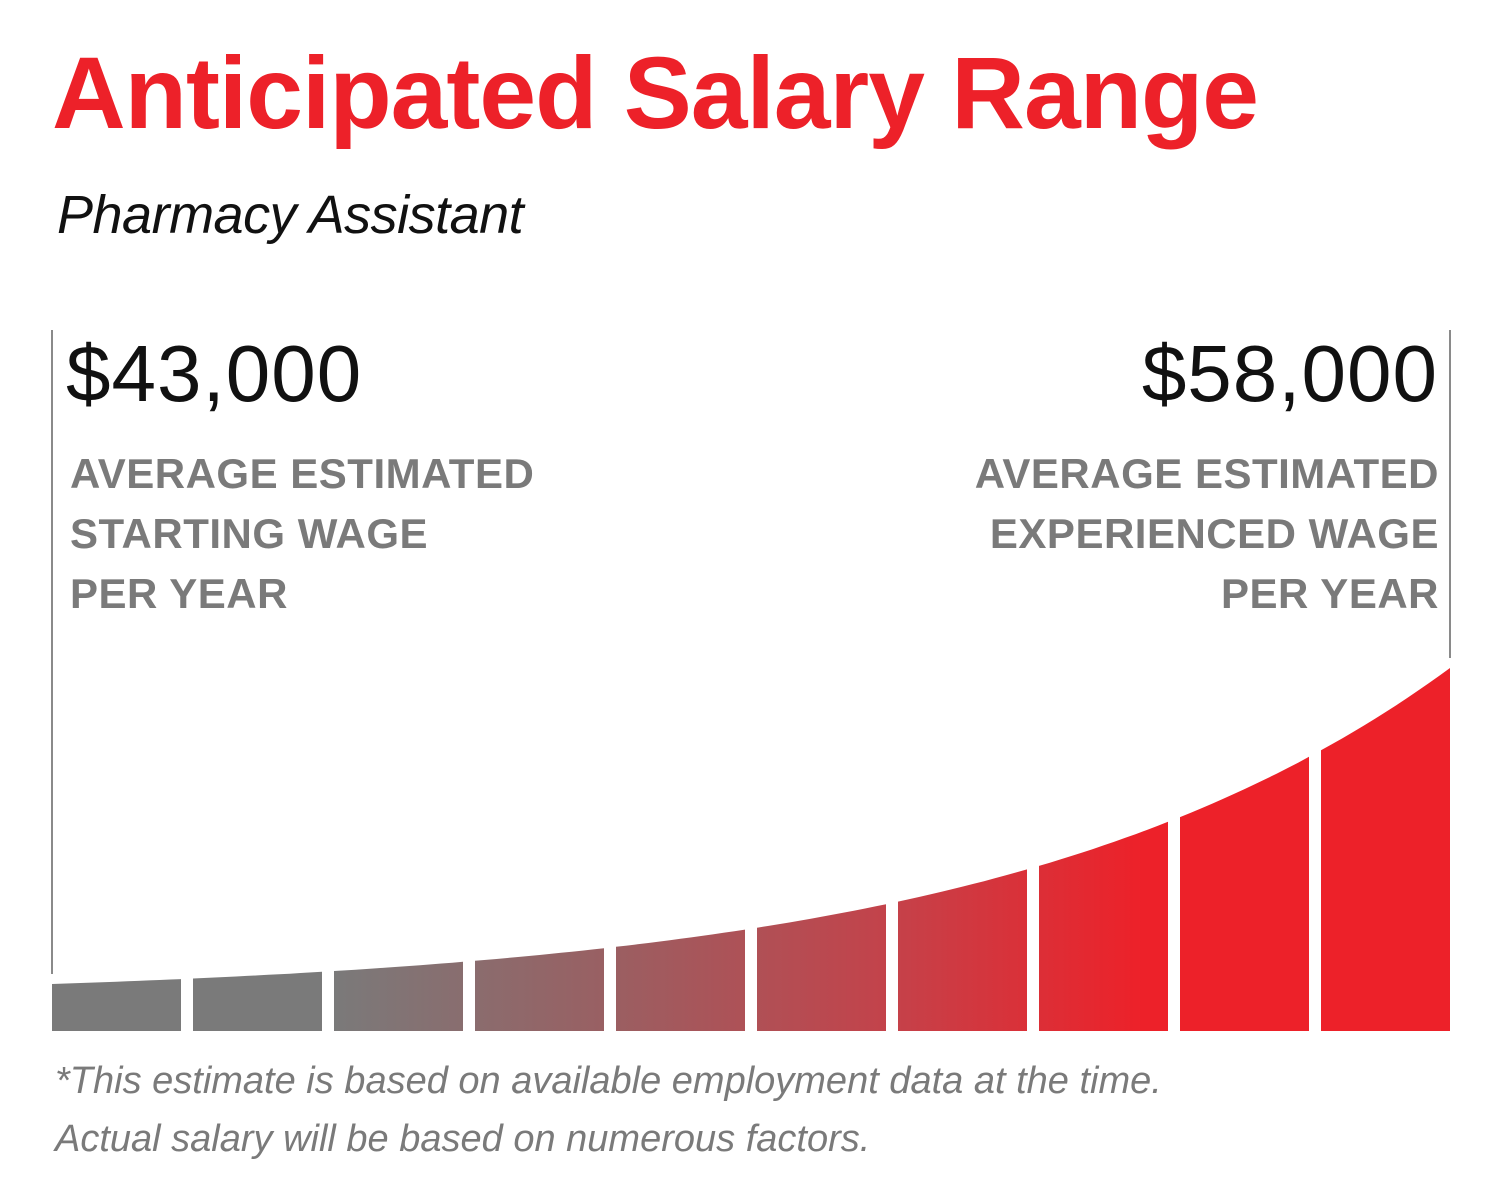  I want to click on starting-wage-label: AVERAGE ESTIMATED STARTING WAGE PER YEAR, so click(302, 534).